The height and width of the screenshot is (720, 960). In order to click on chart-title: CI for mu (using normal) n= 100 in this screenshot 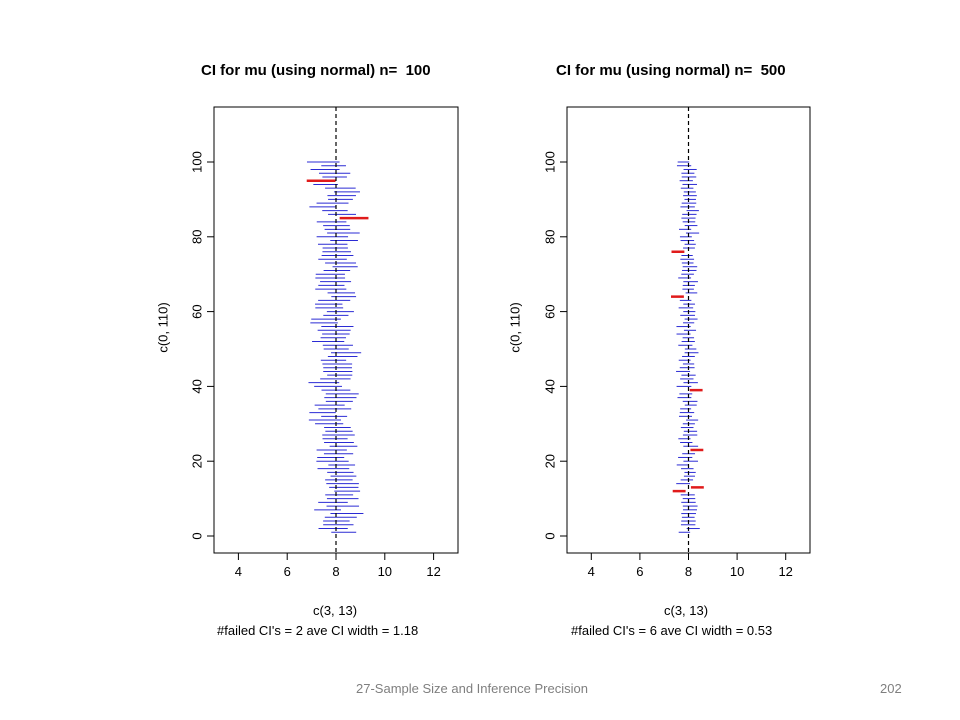, I will do `click(316, 70)`.